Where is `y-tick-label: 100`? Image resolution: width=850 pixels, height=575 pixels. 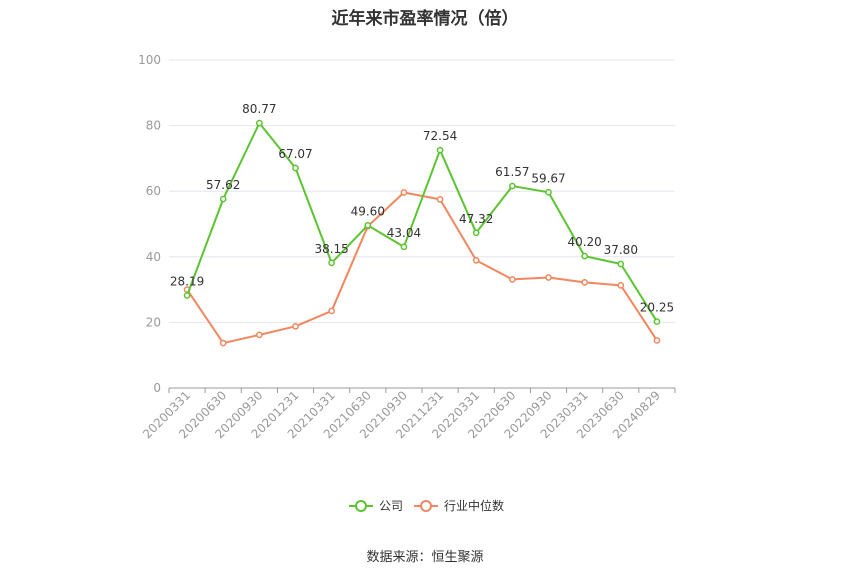
y-tick-label: 100 is located at coordinates (149, 60).